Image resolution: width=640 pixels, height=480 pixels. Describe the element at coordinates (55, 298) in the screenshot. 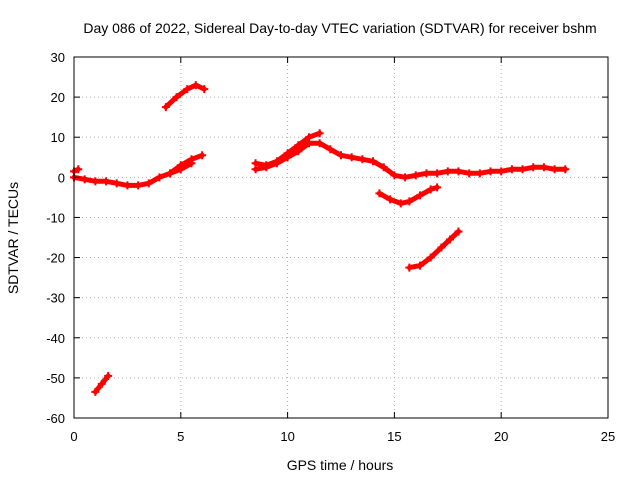

I see `y-tick-label: -30` at that location.